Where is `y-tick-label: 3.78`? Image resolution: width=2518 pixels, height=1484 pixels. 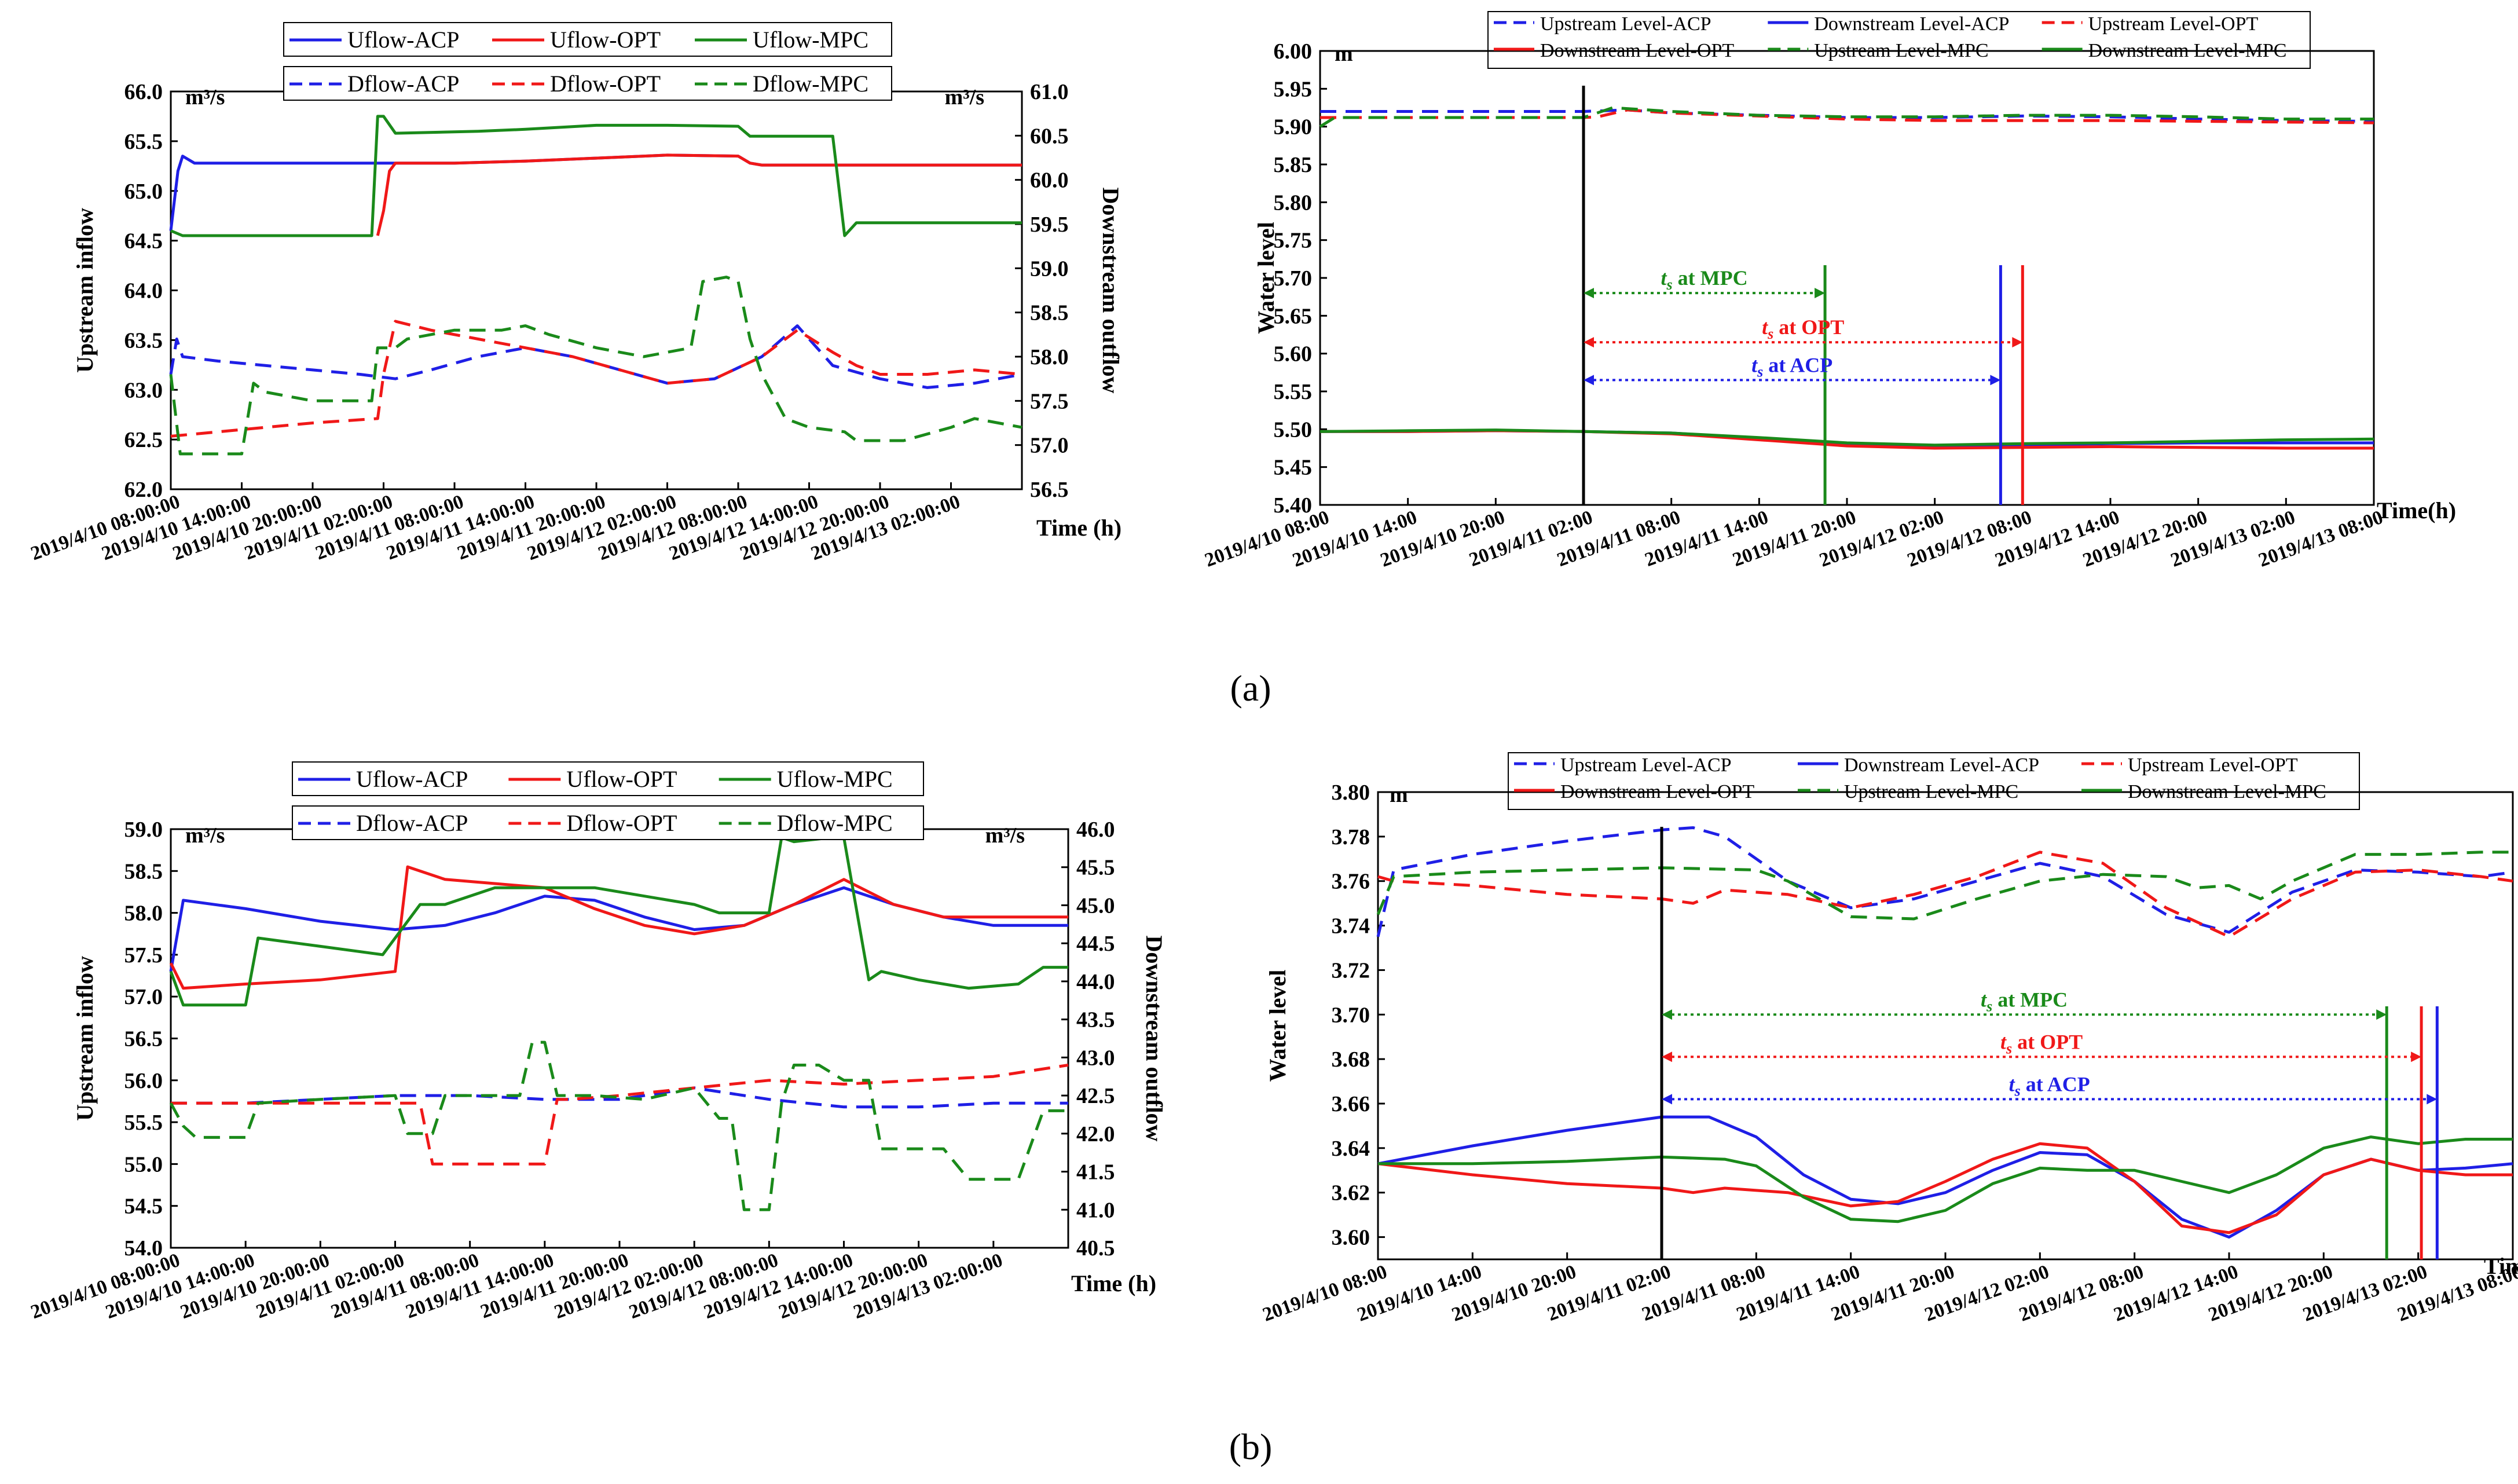 y-tick-label: 3.78 is located at coordinates (1351, 837).